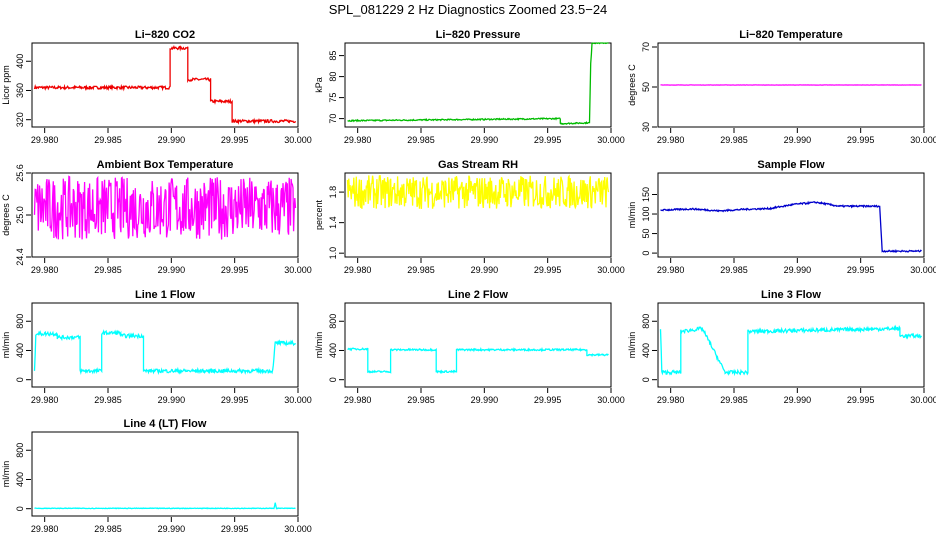 This screenshot has width=936, height=545. I want to click on y-tick-label: 1.4, so click(333, 222).